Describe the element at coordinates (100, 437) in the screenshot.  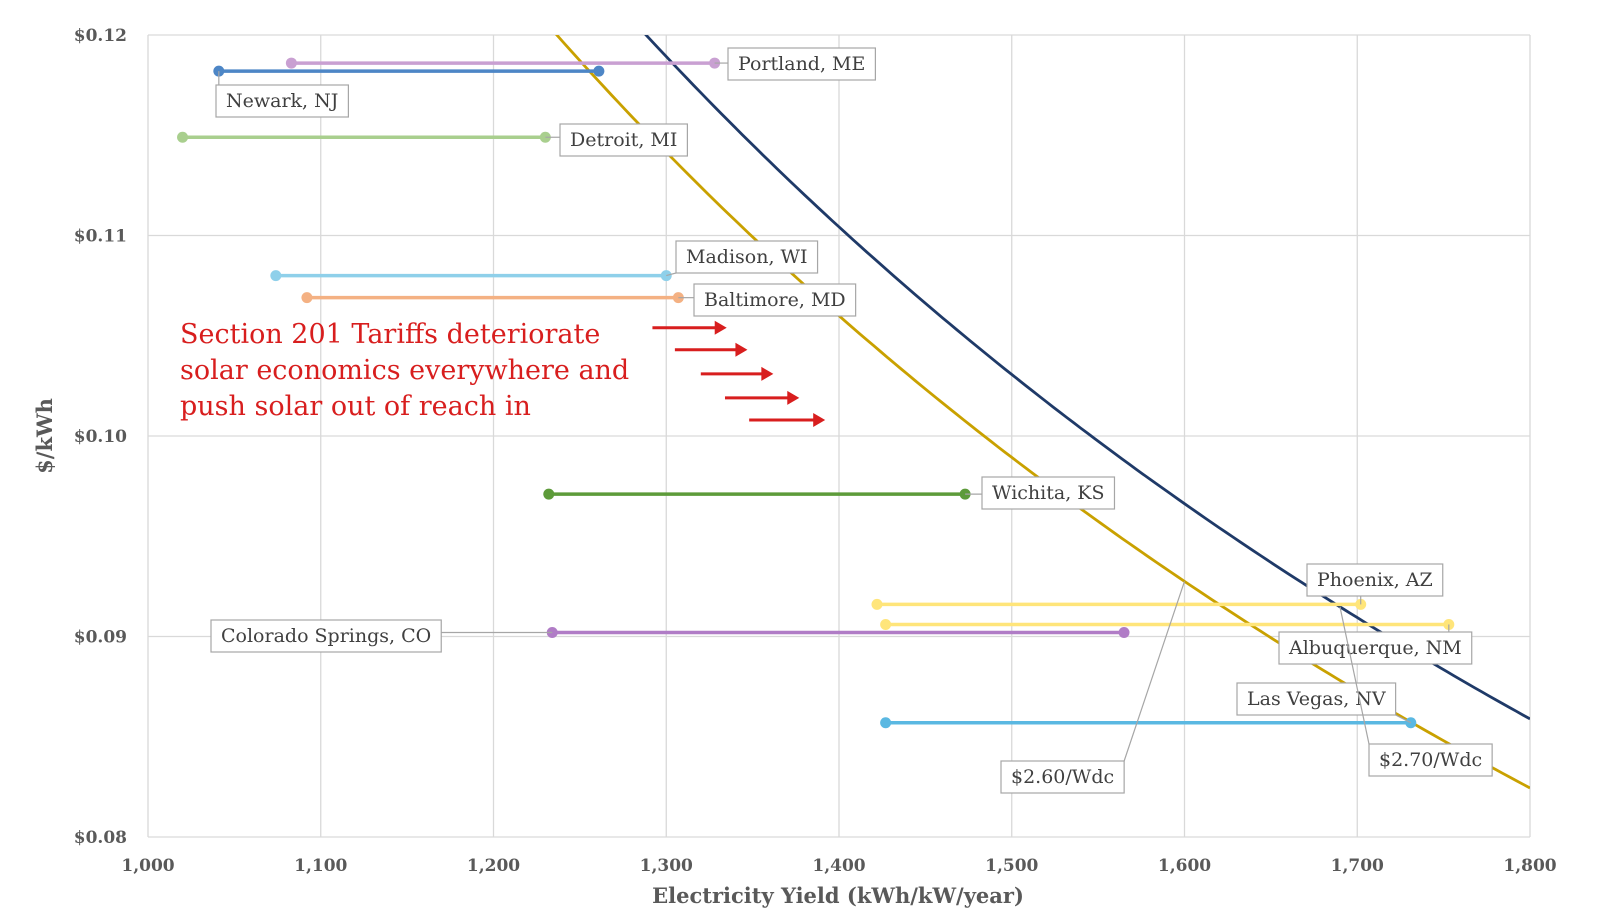
I see `y-tick-label: $0.10` at that location.